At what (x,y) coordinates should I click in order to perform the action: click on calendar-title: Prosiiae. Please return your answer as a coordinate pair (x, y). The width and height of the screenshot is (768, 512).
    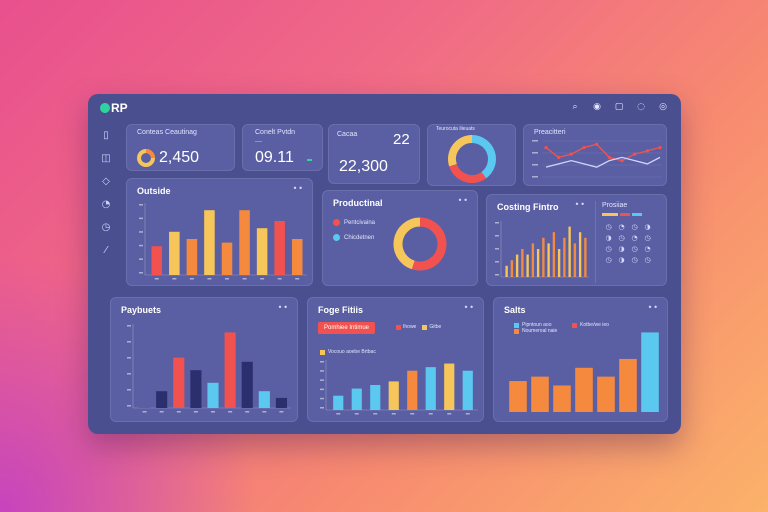
    Looking at the image, I should click on (615, 205).